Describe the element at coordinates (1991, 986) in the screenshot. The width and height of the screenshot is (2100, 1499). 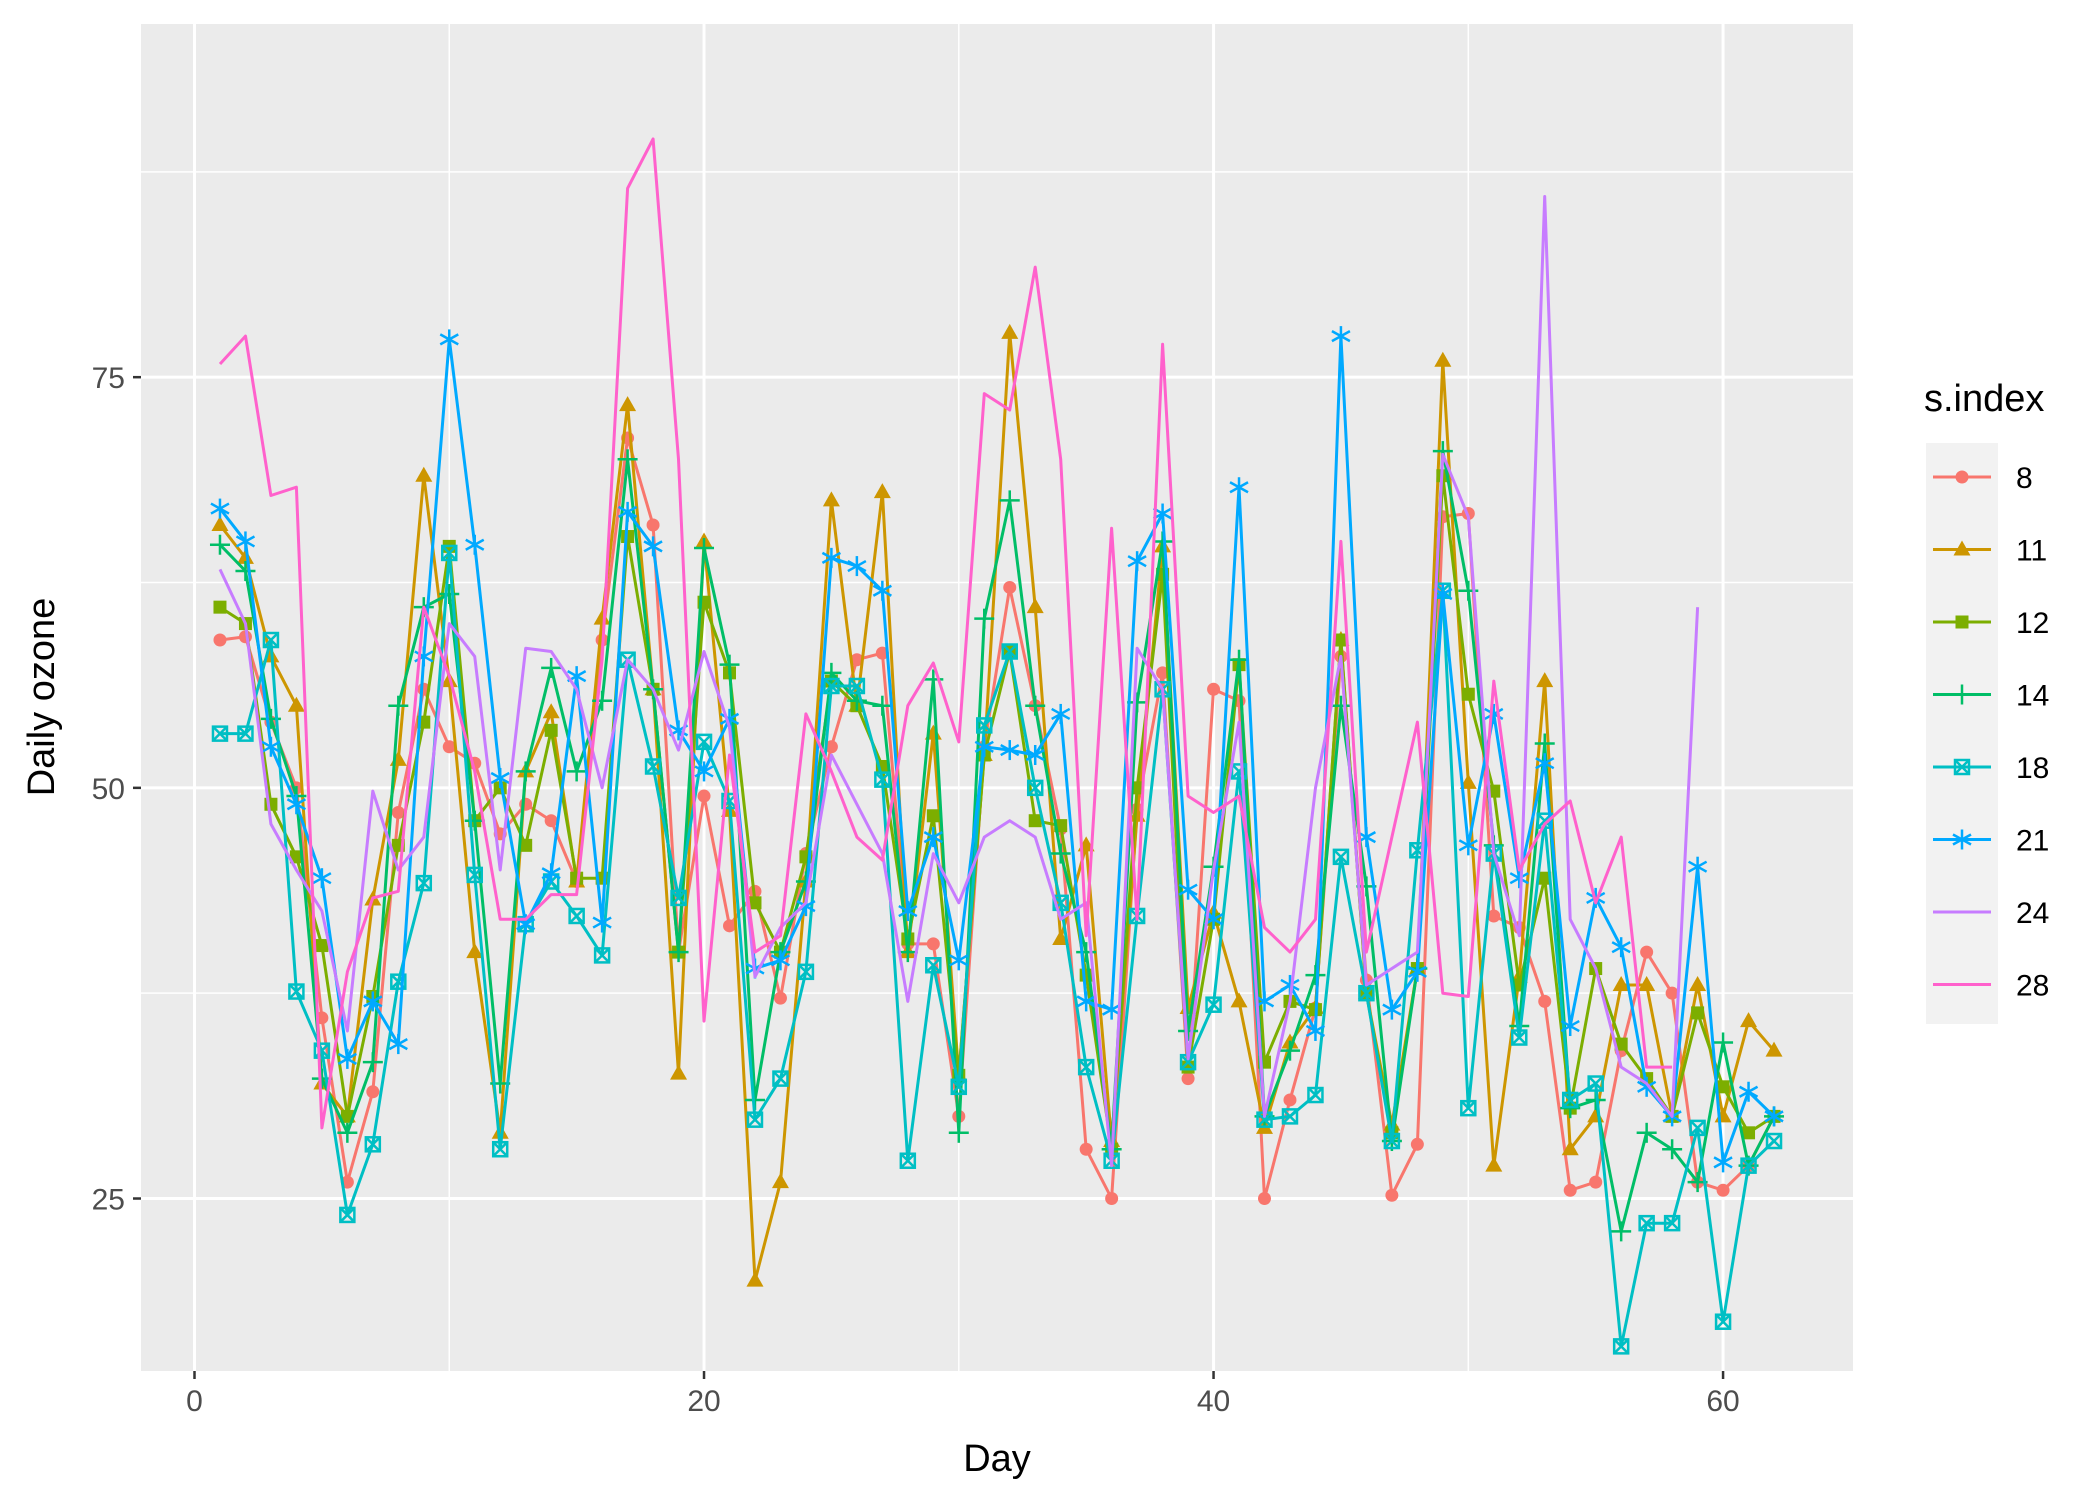
I see `legend-item-28: 28` at that location.